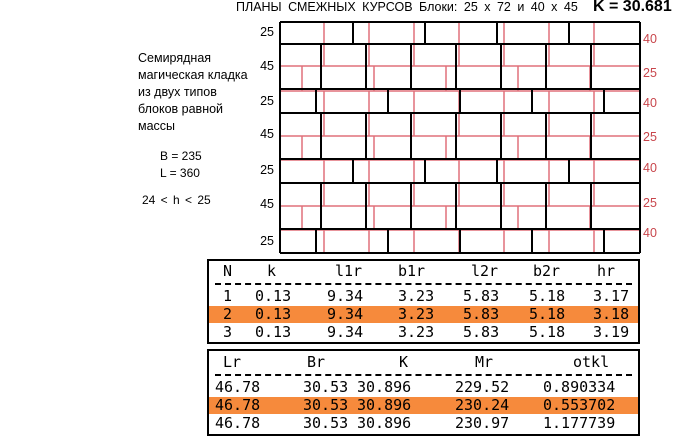 Image resolution: width=680 pixels, height=442 pixels. Describe the element at coordinates (484, 362) in the screenshot. I see `col-header: Mr` at that location.